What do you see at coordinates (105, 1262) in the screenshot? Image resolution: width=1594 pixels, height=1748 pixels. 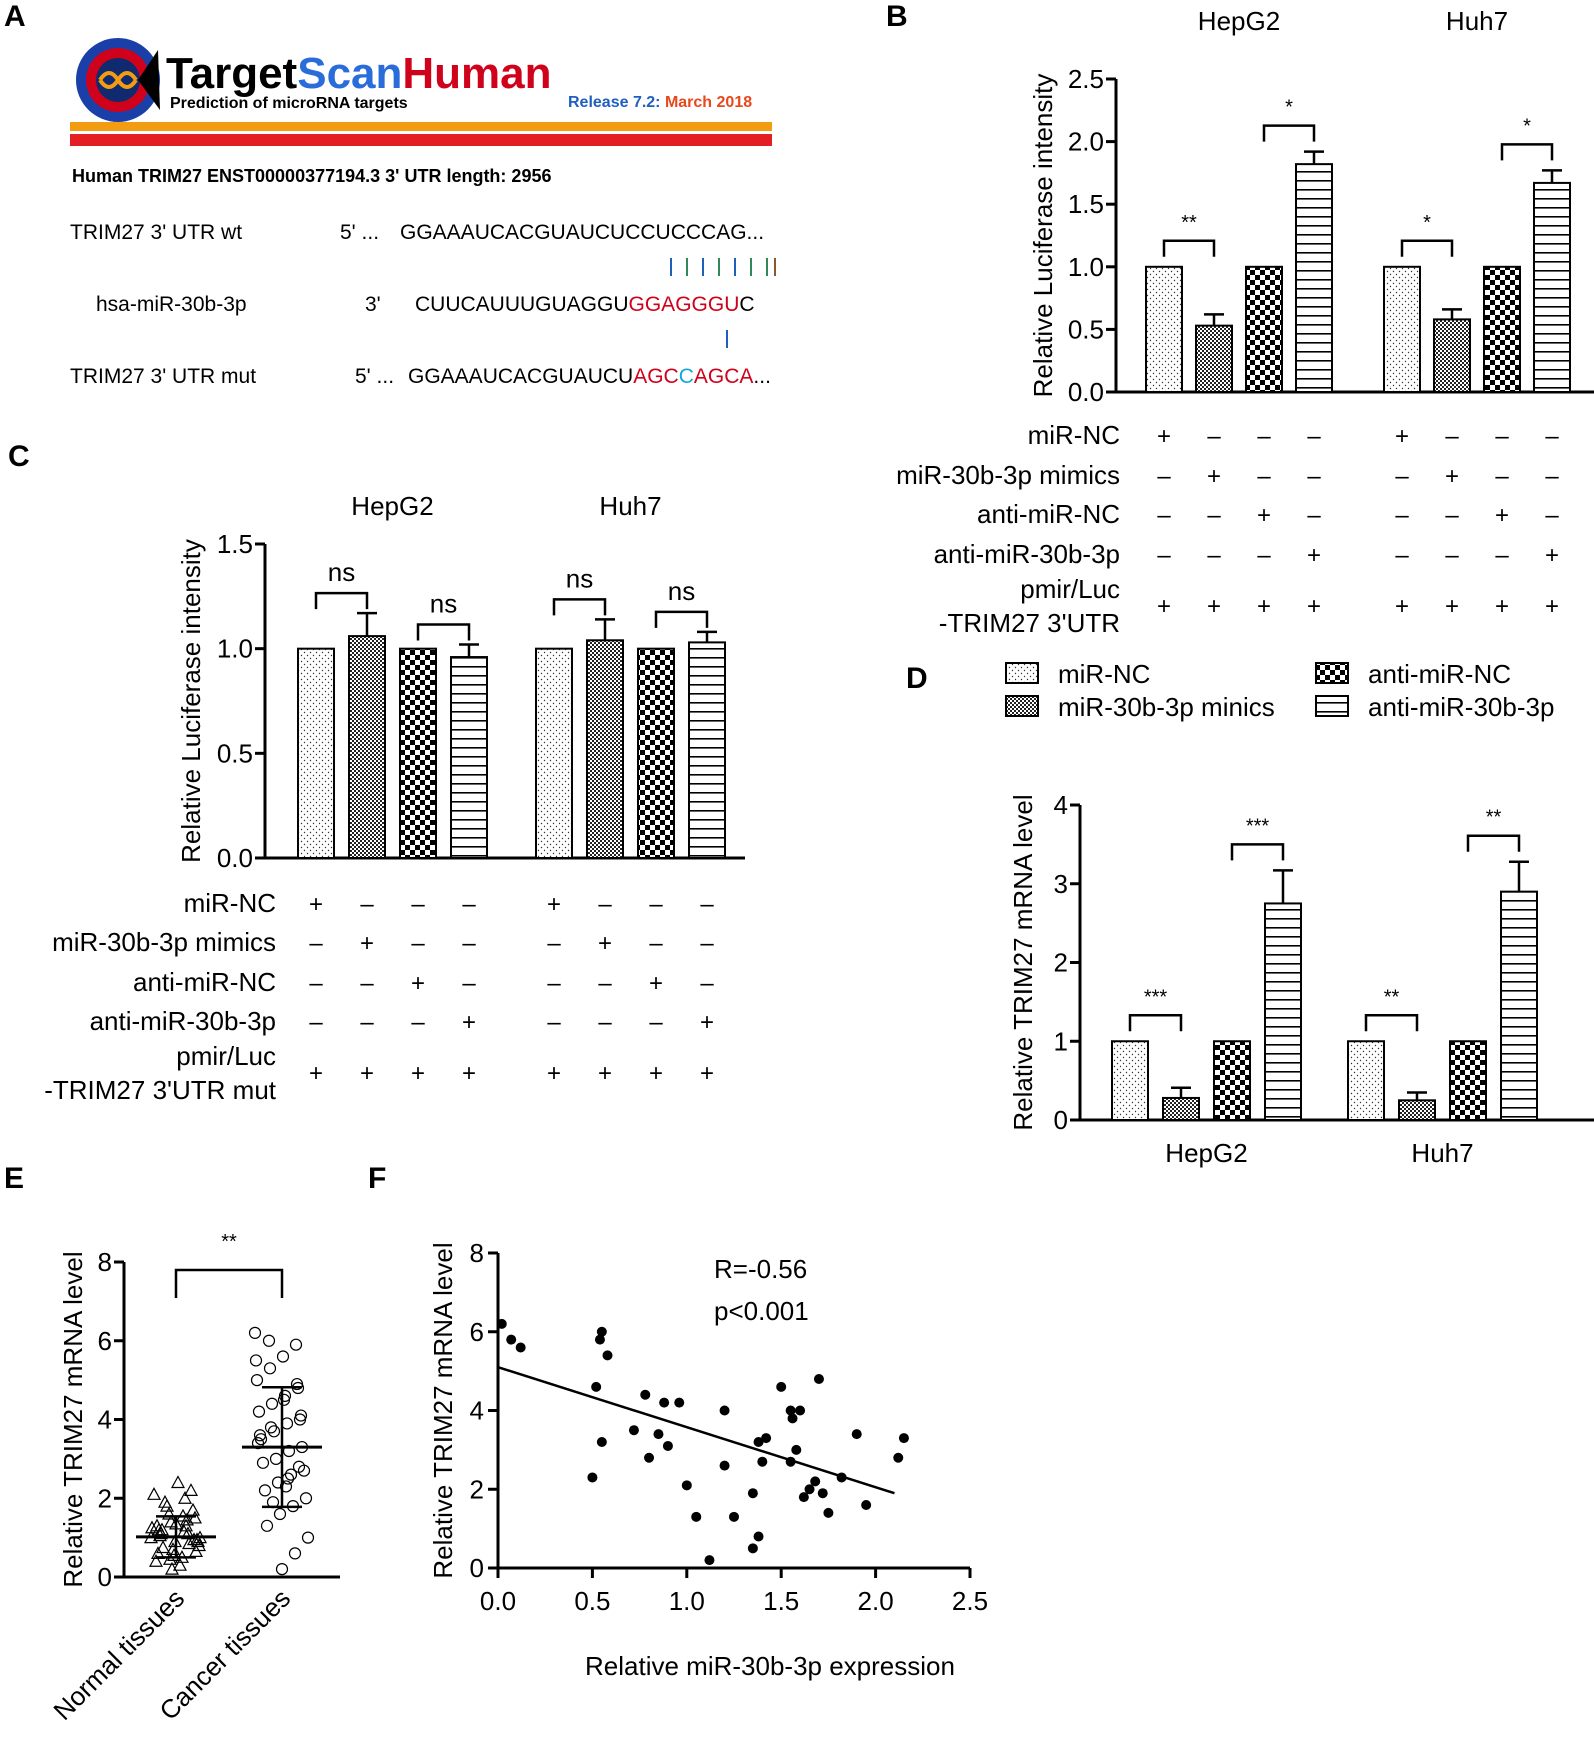 I see `y-tick-label: 8` at bounding box center [105, 1262].